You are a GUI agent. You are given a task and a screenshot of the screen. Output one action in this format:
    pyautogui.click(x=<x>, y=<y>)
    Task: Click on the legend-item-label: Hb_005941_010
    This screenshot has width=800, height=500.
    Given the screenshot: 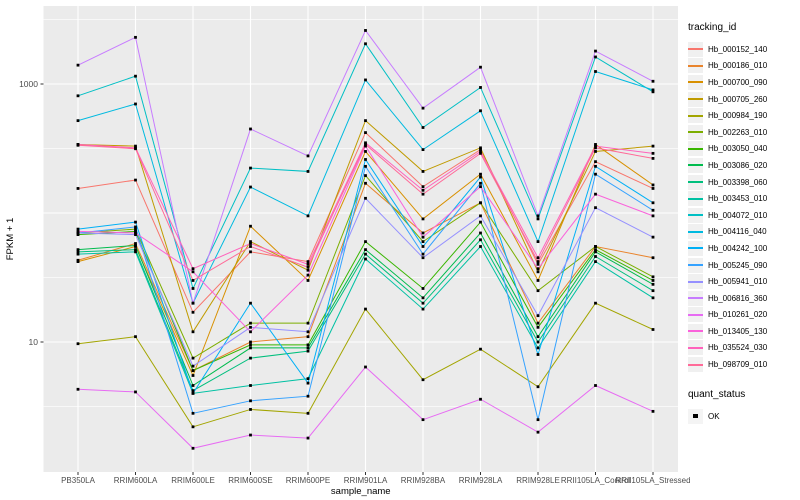 What is the action you would take?
    pyautogui.click(x=738, y=282)
    